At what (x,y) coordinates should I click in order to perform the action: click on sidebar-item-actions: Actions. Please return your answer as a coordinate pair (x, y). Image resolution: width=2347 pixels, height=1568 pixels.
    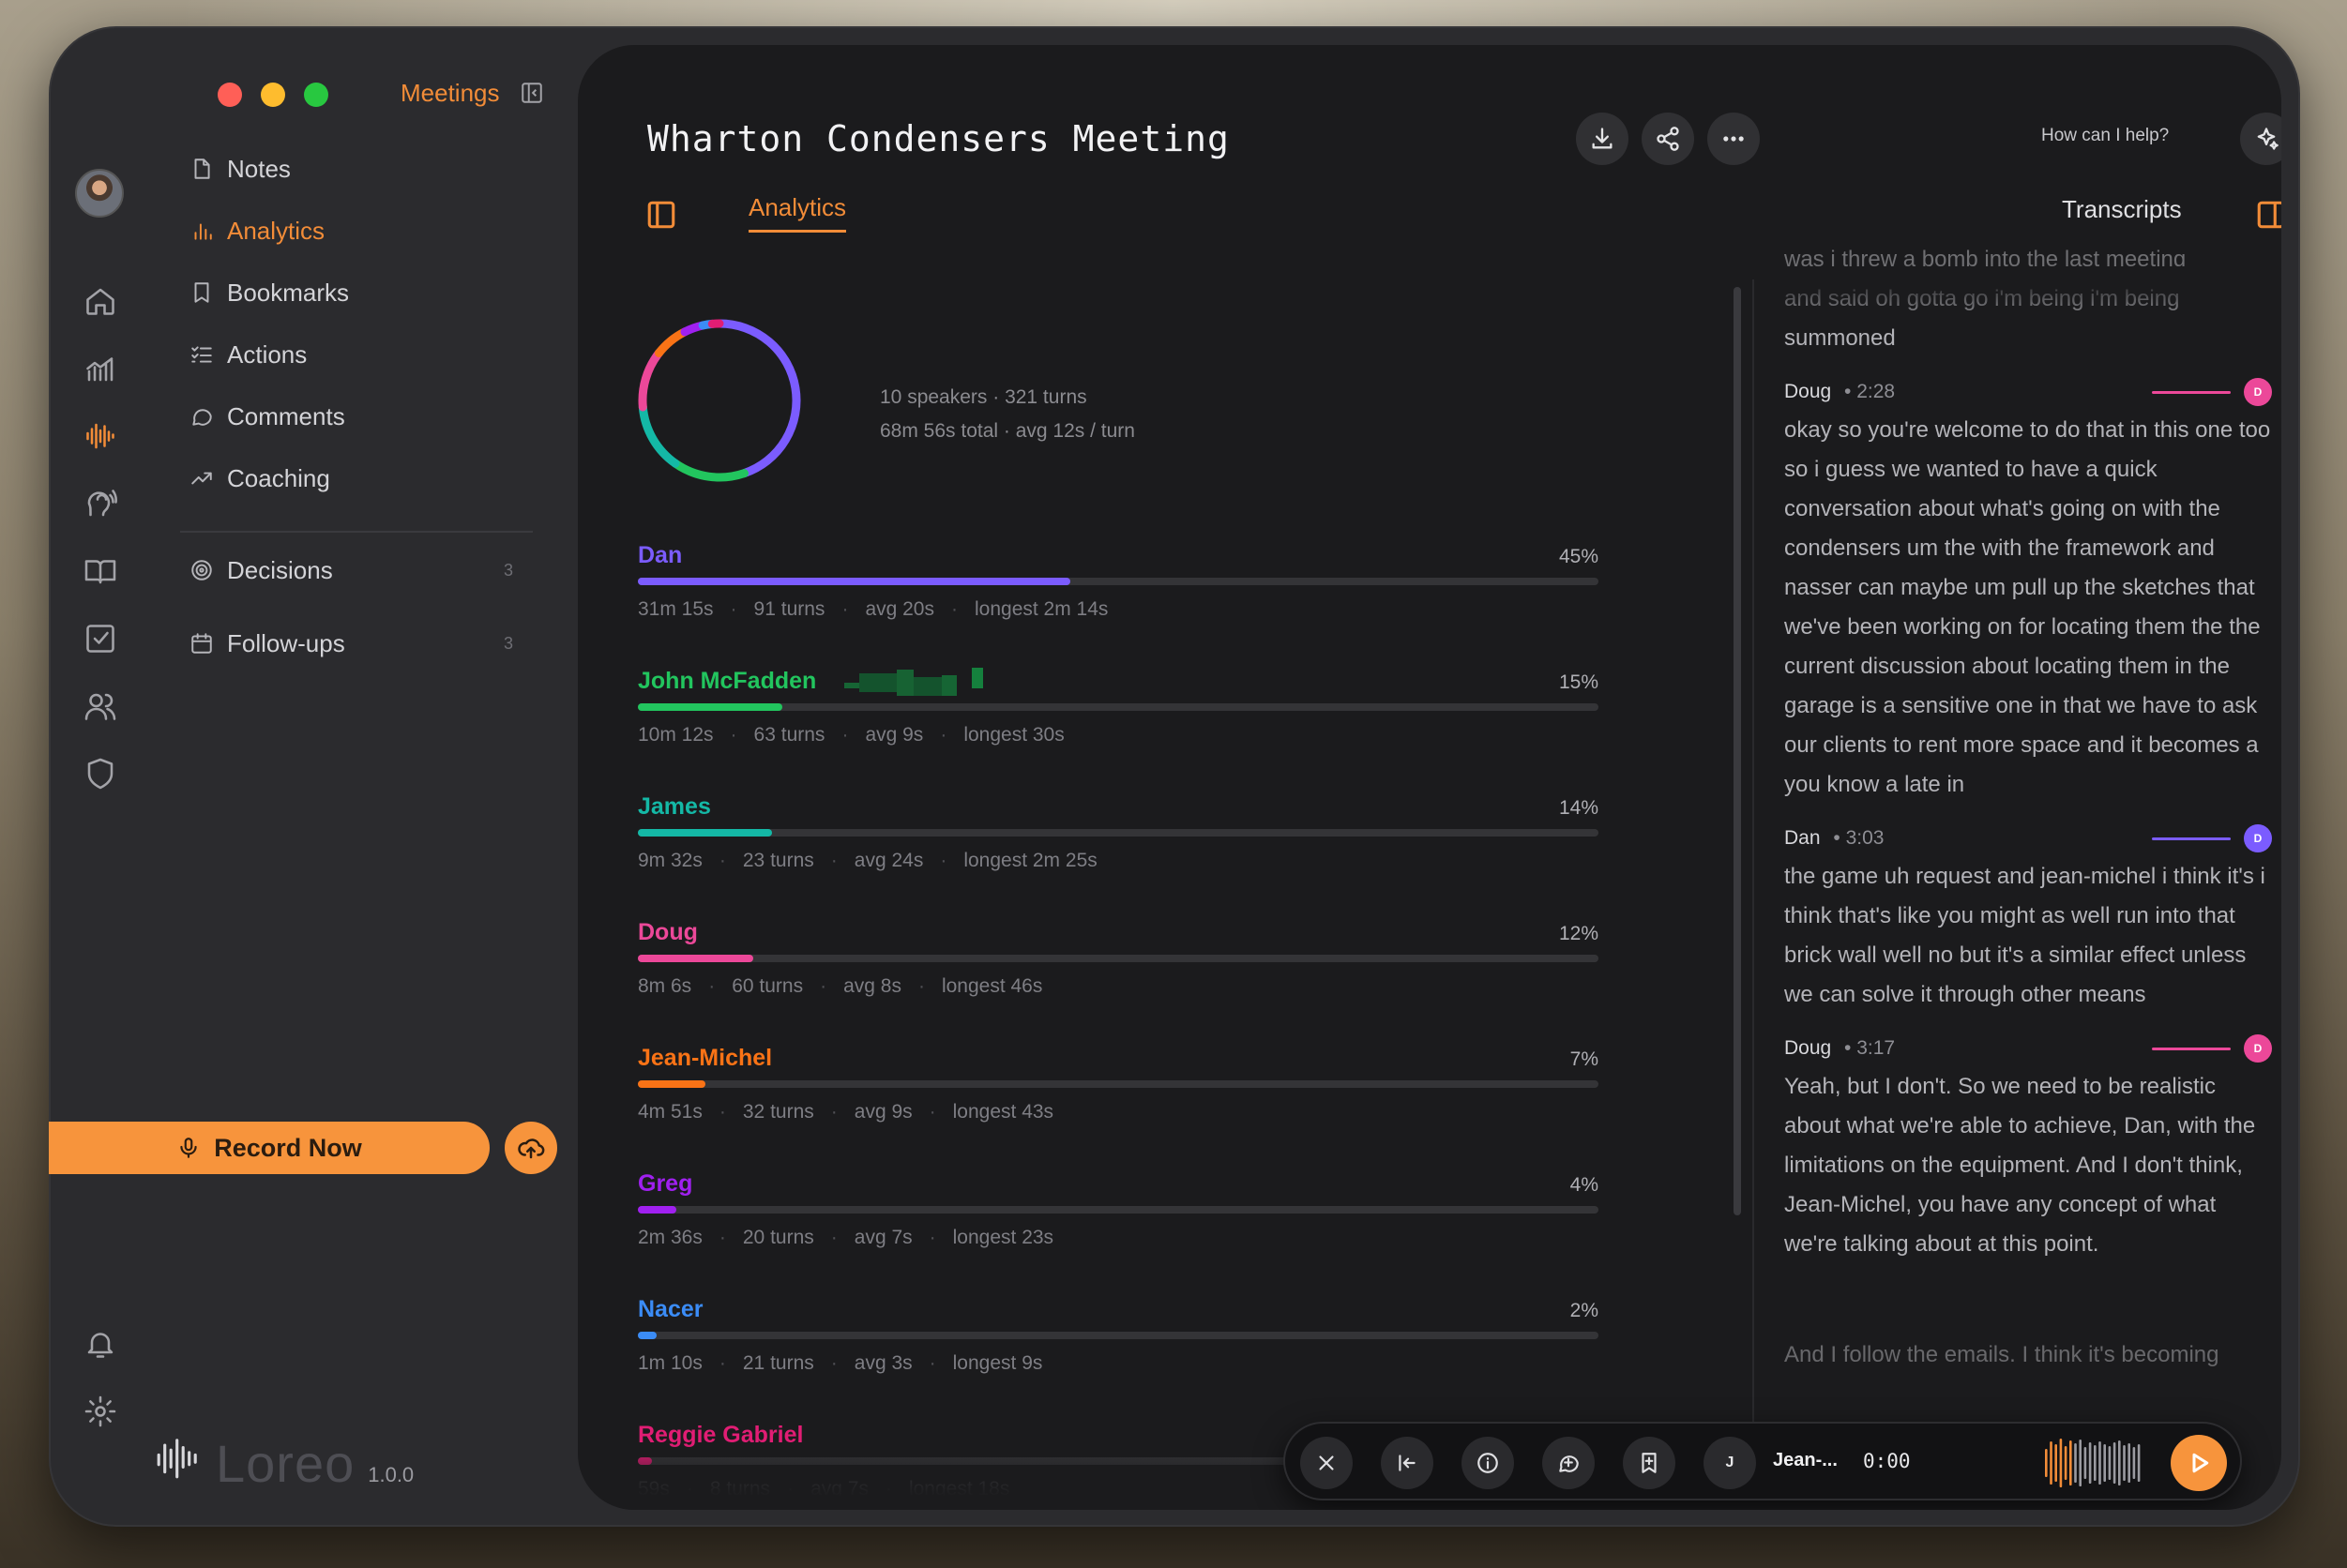
    Looking at the image, I should click on (248, 354).